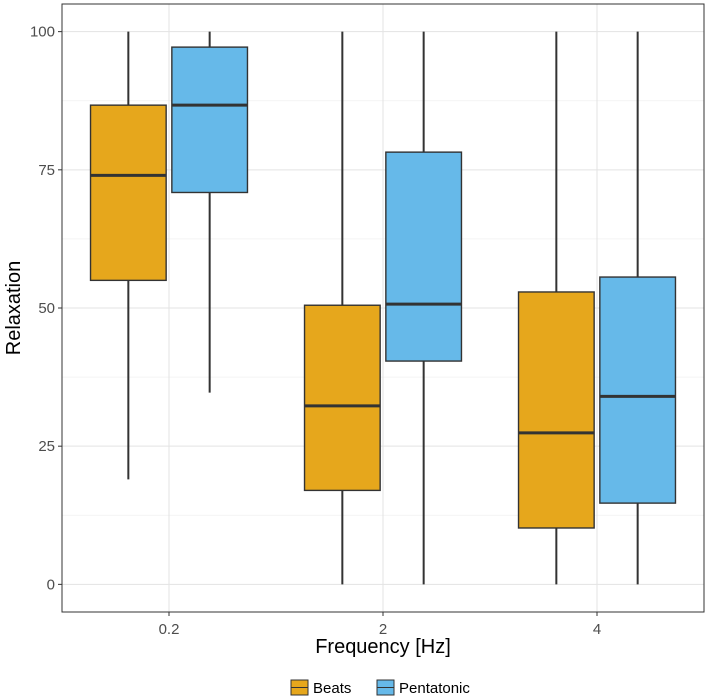  I want to click on x-axis-ticks: 0.2 2 4, so click(380, 625).